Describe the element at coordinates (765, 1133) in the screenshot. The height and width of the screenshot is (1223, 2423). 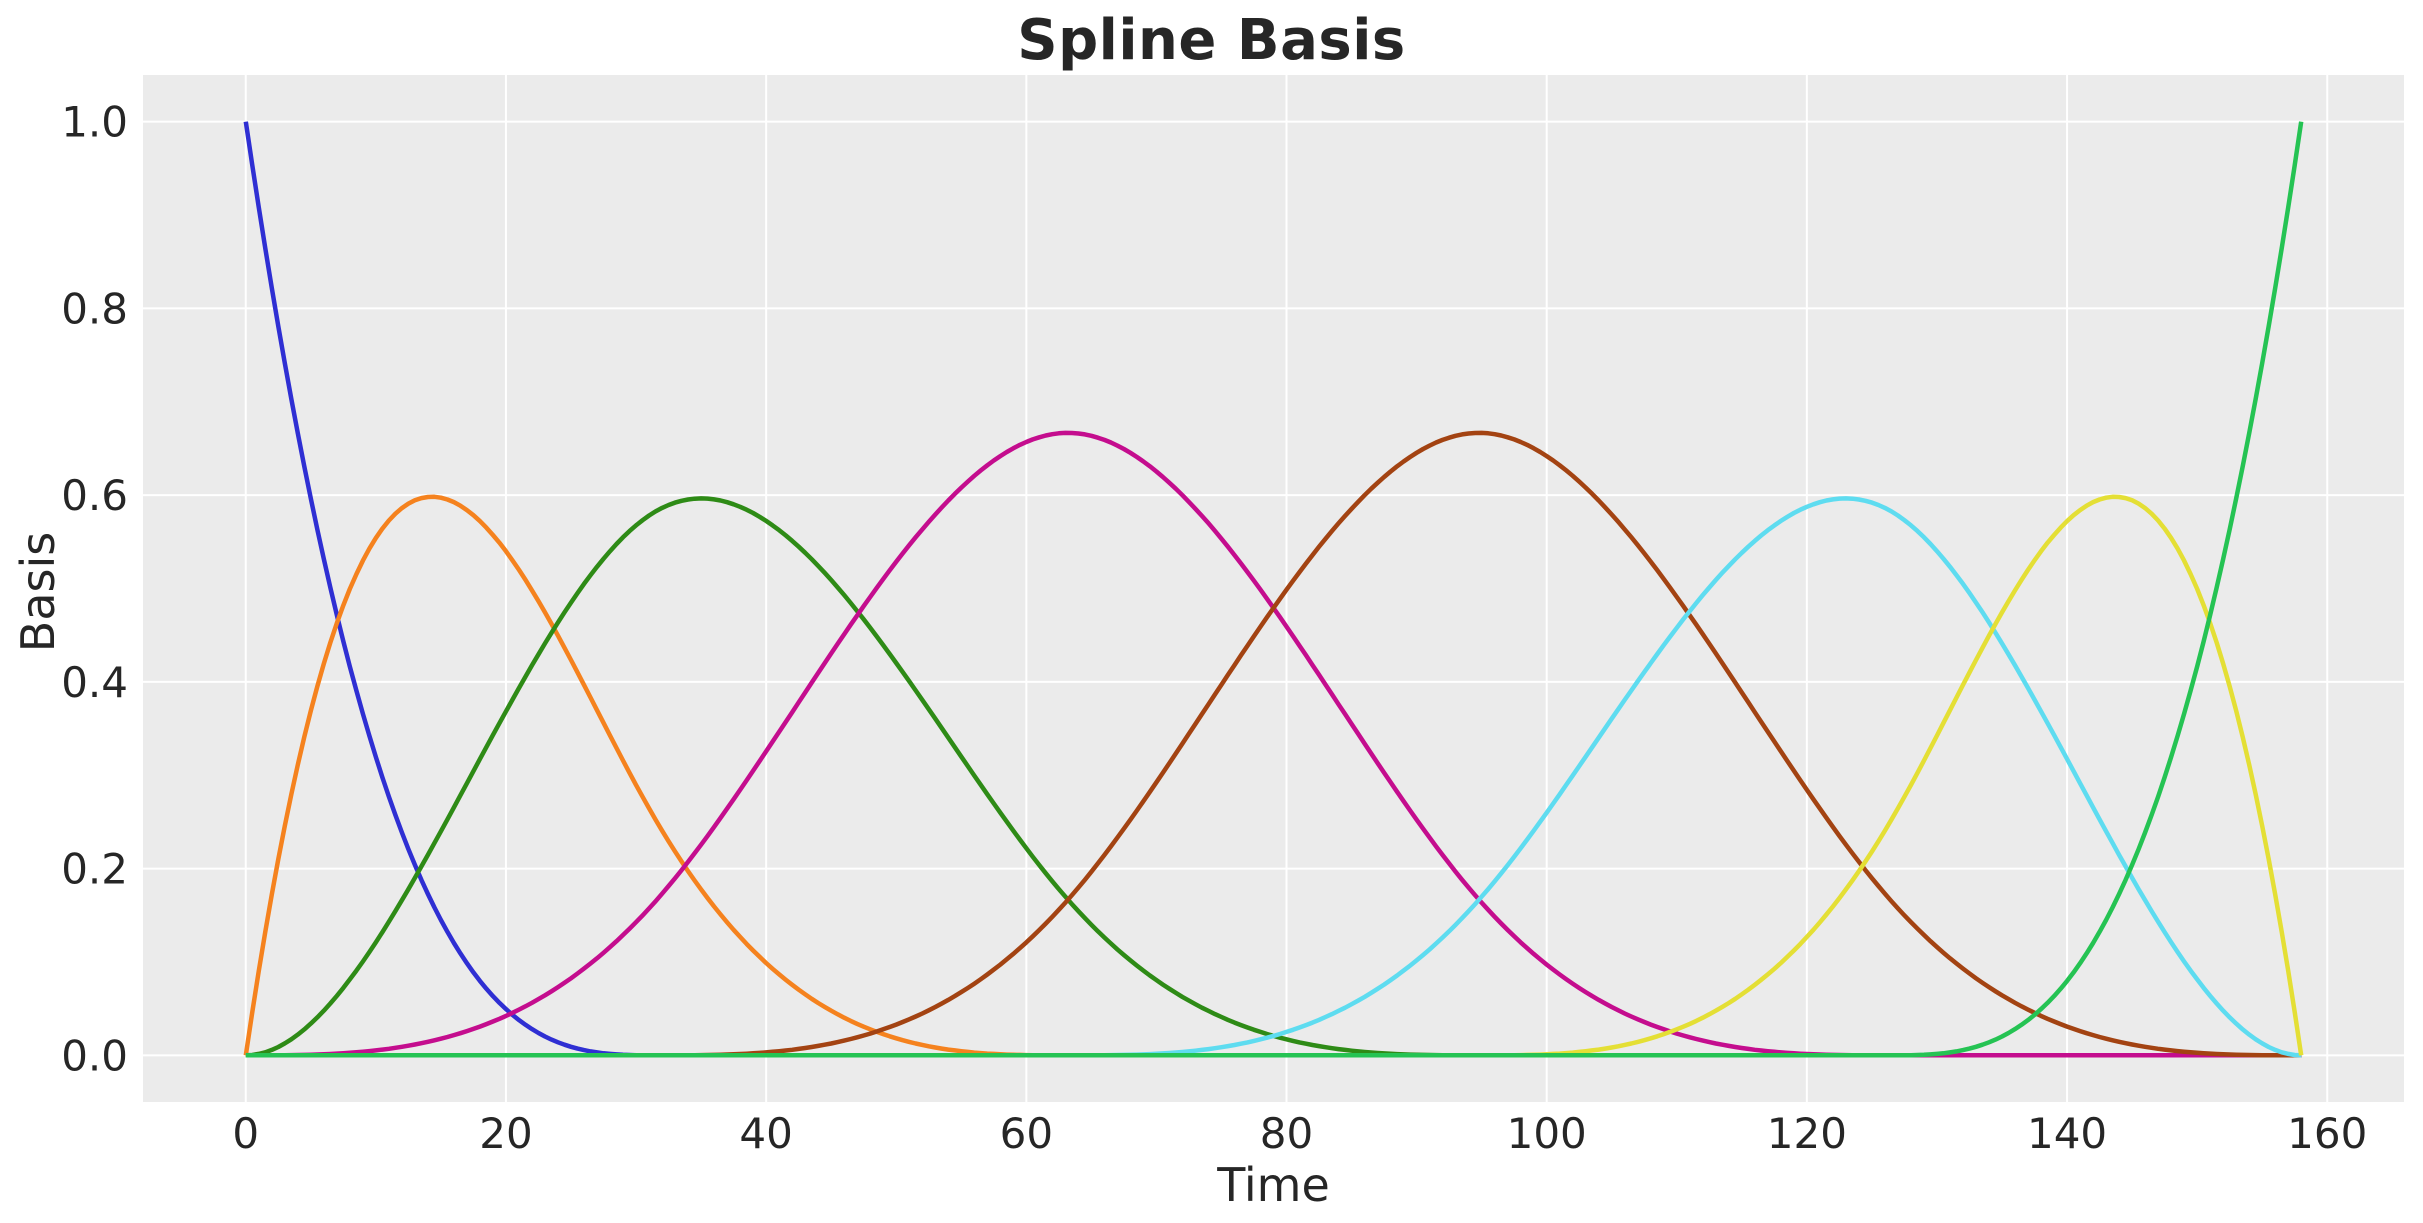
I see `x-tick-label: 40` at that location.